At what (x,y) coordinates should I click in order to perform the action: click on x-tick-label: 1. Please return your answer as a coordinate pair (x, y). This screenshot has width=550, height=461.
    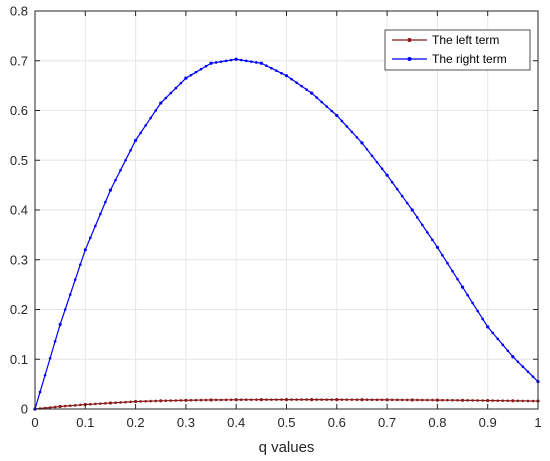
    Looking at the image, I should click on (537, 422).